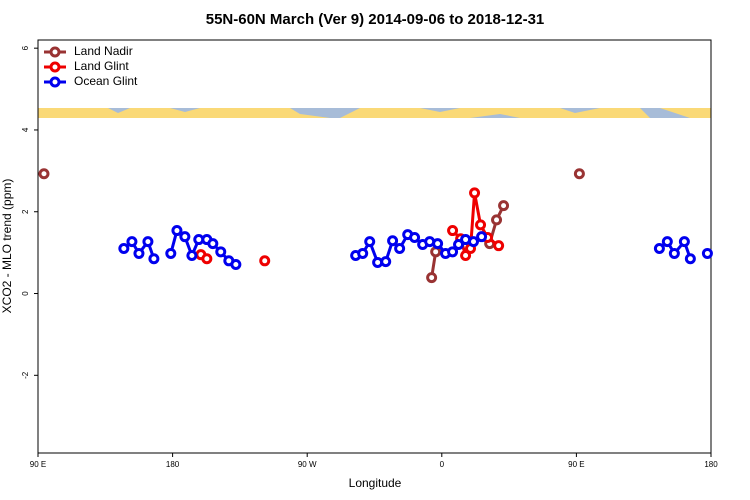 Image resolution: width=750 pixels, height=500 pixels. What do you see at coordinates (25, 129) in the screenshot?
I see `y-tick-label: 4` at bounding box center [25, 129].